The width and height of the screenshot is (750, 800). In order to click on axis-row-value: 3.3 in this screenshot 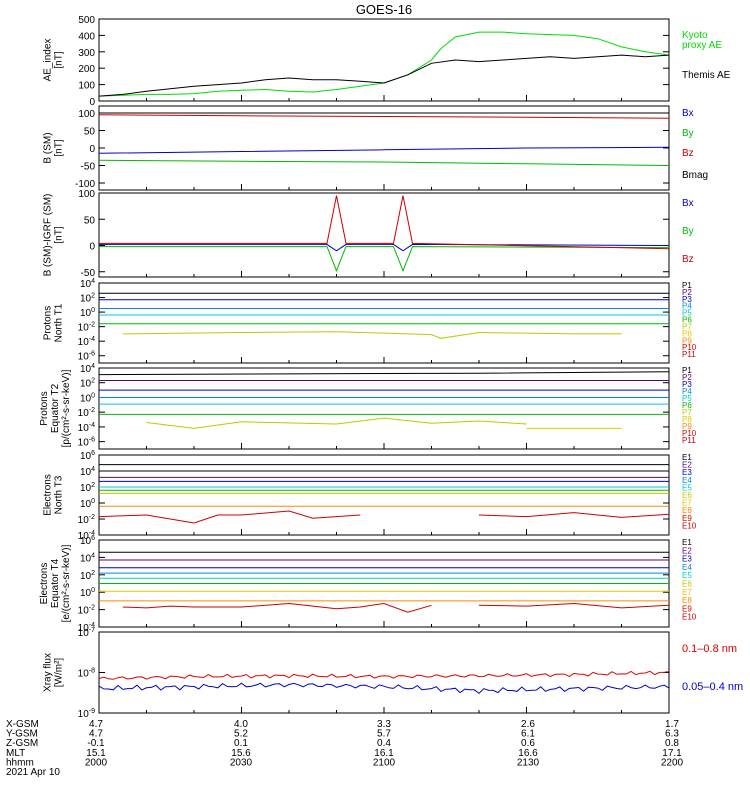, I will do `click(384, 724)`.